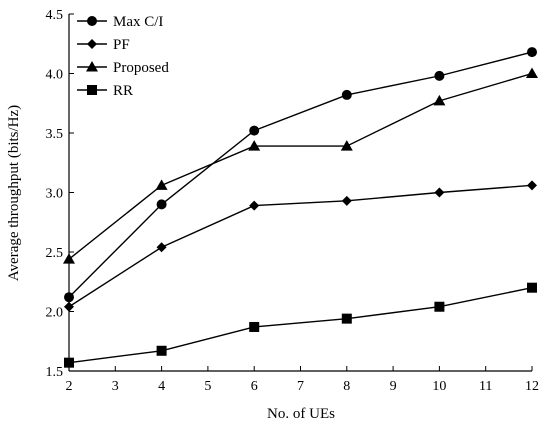 This screenshot has width=543, height=428. I want to click on legend-entry-proposed: Proposed, so click(123, 68).